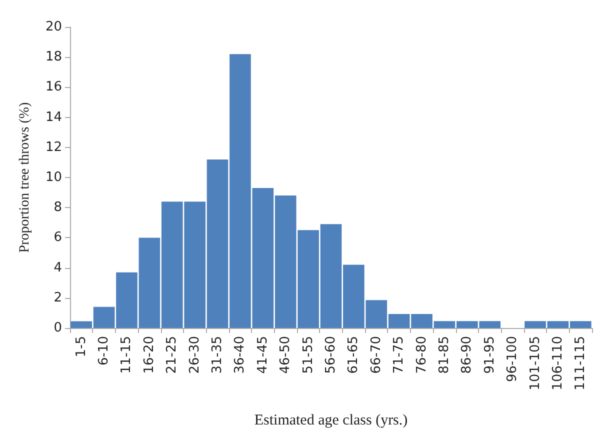 The image size is (606, 443). What do you see at coordinates (53, 177) in the screenshot?
I see `y-tick-label: 10` at bounding box center [53, 177].